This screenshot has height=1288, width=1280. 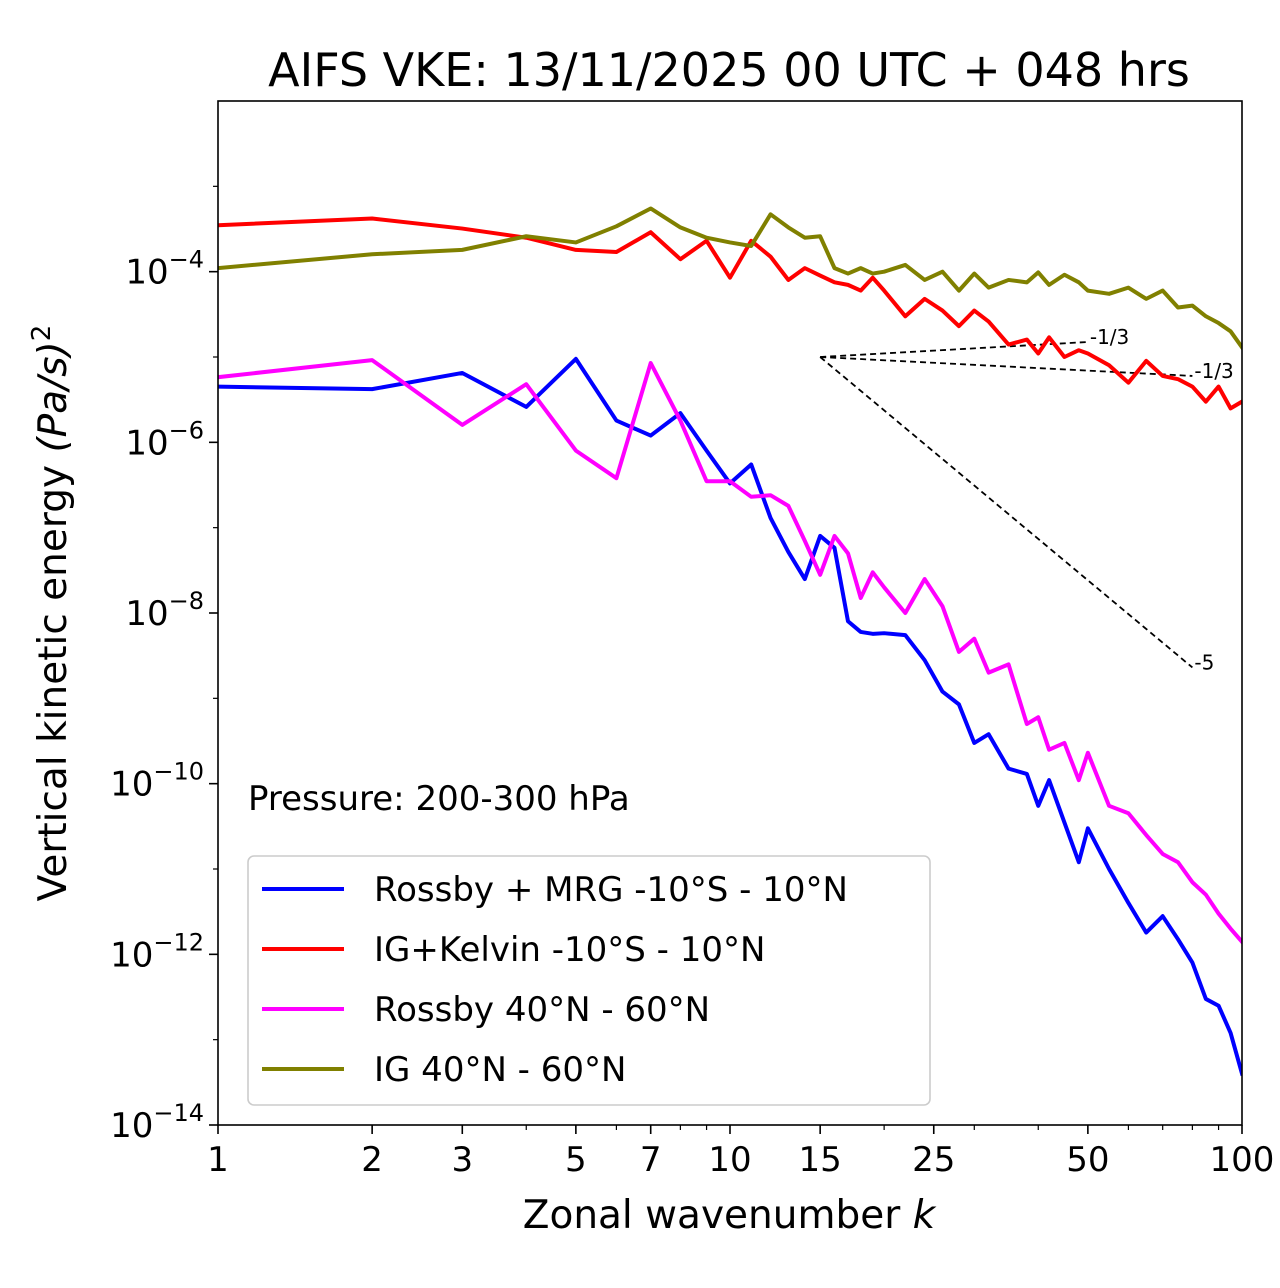 What do you see at coordinates (51, 613) in the screenshot?
I see `y-axis-label: Vertical kinetic energy (Pa/s)2` at bounding box center [51, 613].